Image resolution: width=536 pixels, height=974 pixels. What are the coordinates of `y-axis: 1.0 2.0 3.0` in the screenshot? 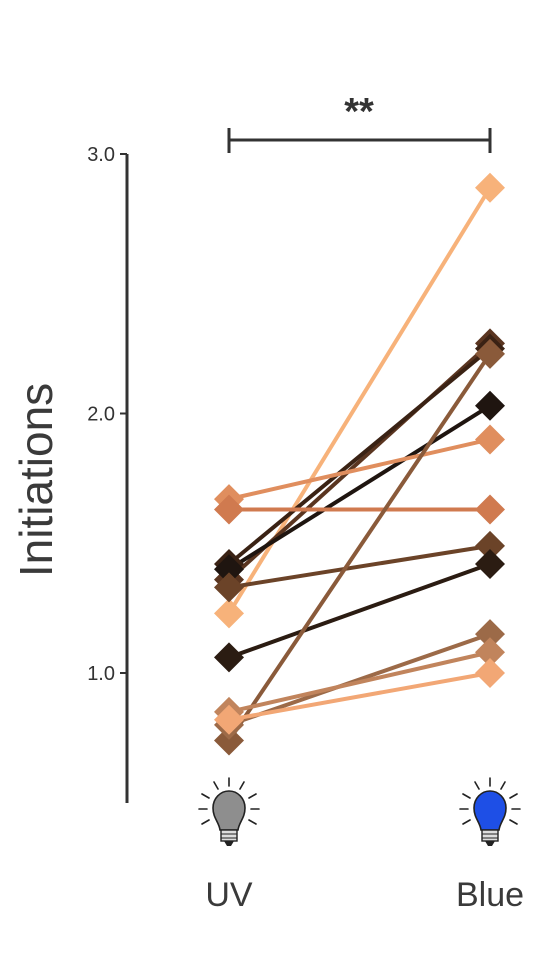 It's located at (108, 473).